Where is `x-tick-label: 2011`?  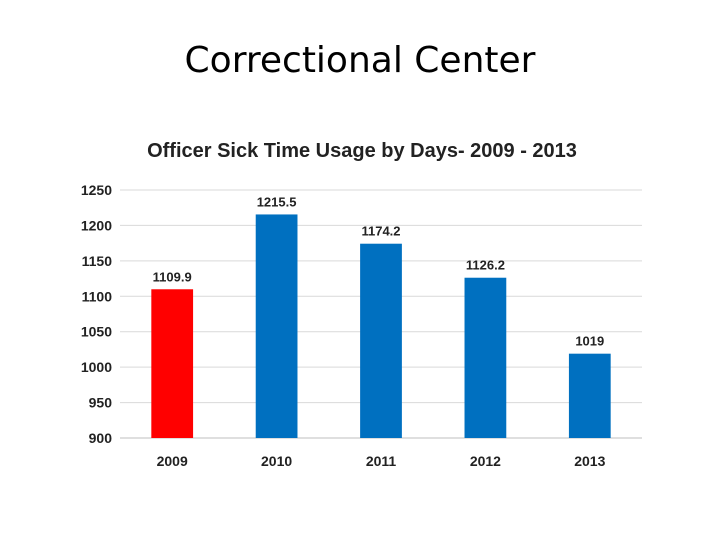 x-tick-label: 2011 is located at coordinates (381, 461).